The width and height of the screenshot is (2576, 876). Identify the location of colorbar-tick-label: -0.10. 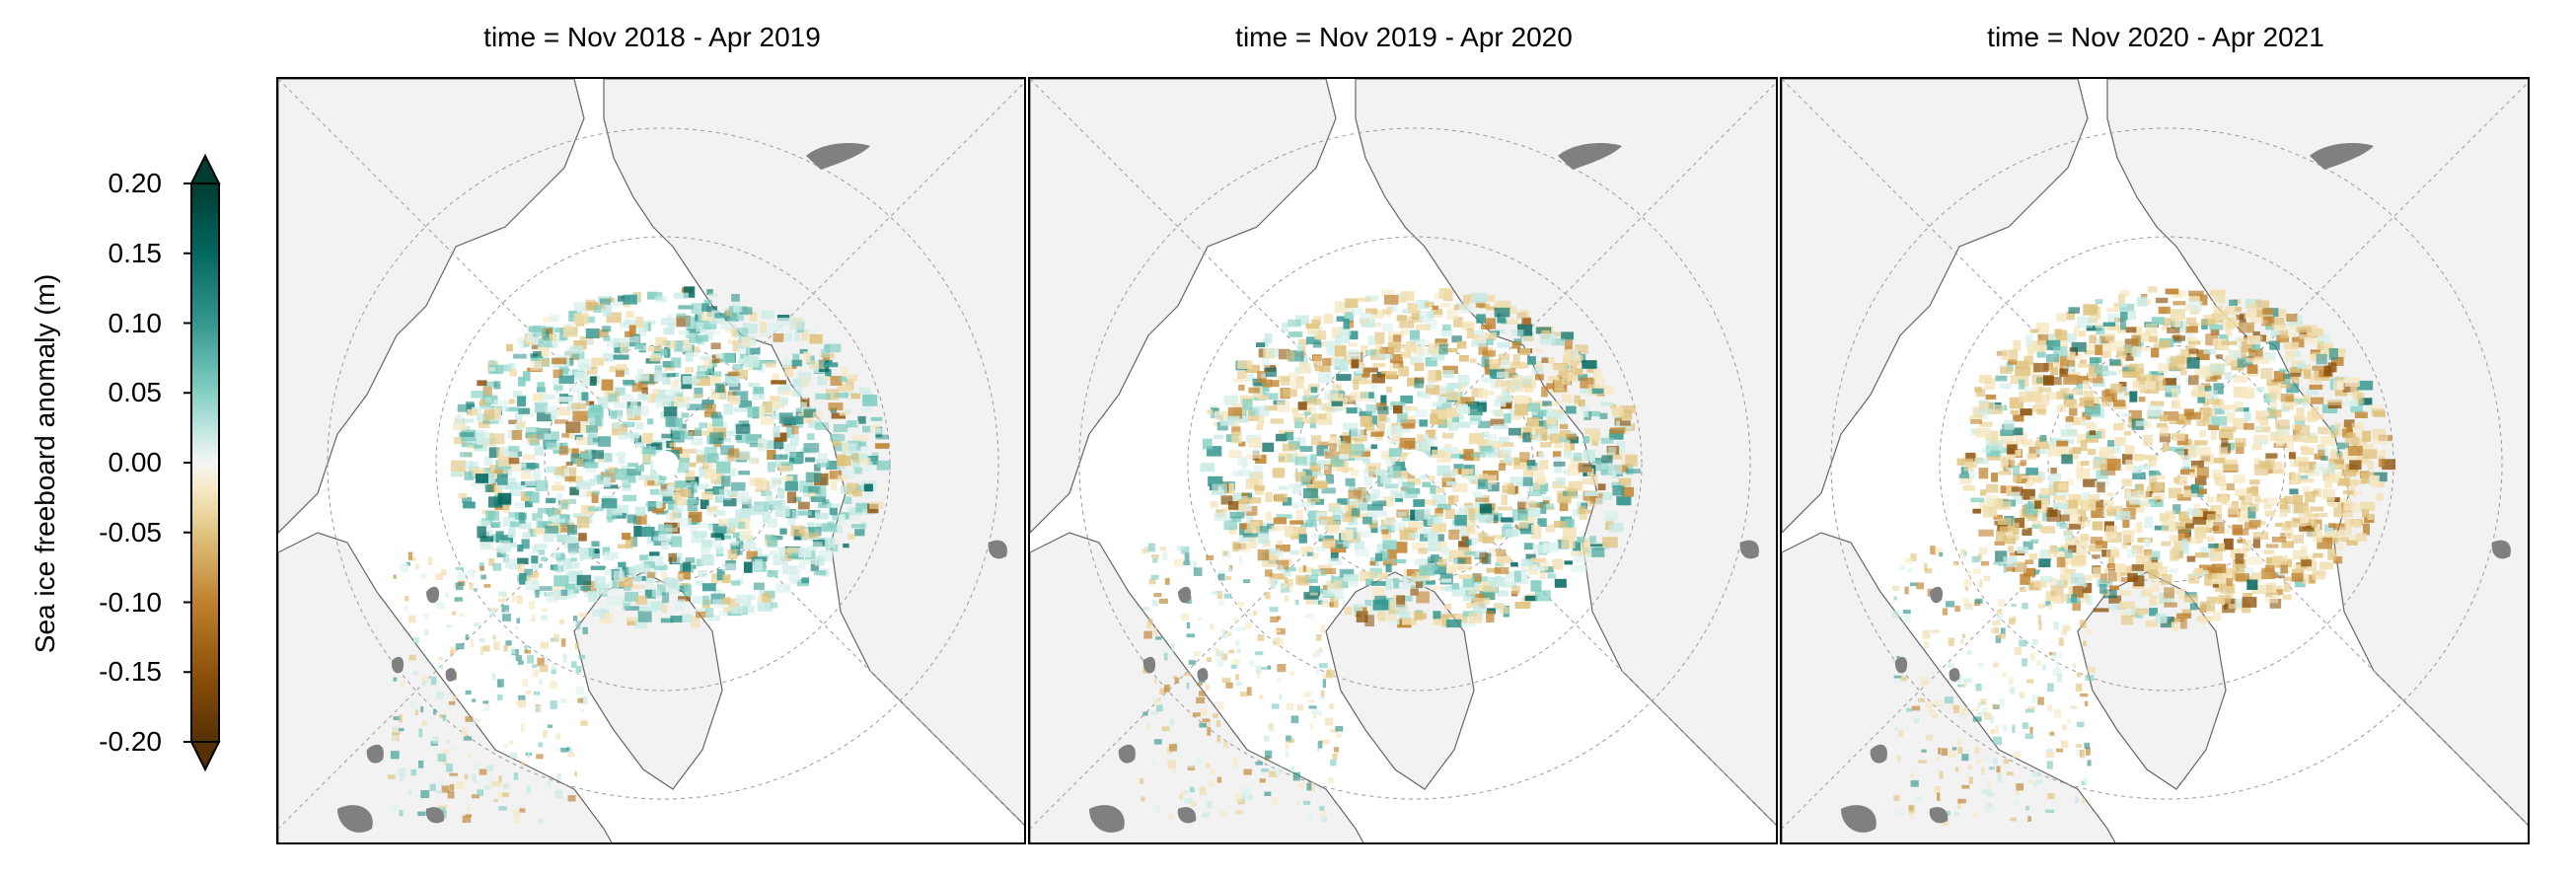
(130, 602).